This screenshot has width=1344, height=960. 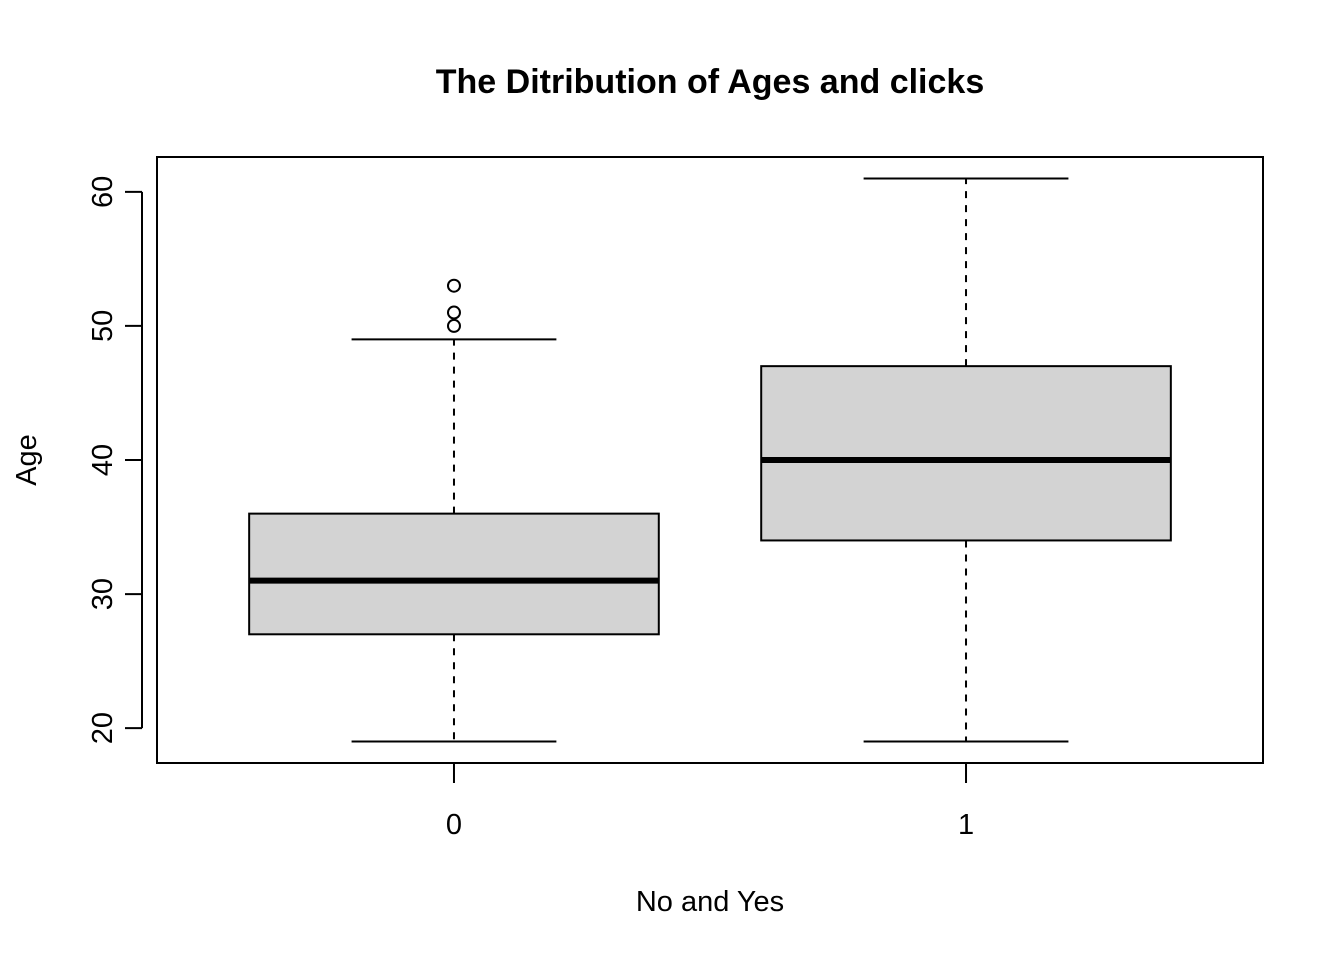 What do you see at coordinates (103, 192) in the screenshot?
I see `y-tick-label: 60` at bounding box center [103, 192].